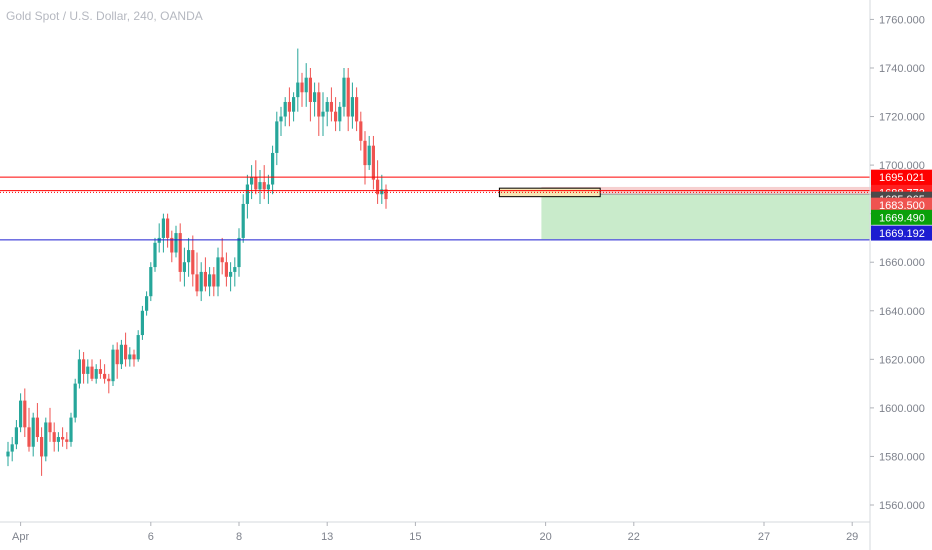 The width and height of the screenshot is (932, 550). What do you see at coordinates (902, 263) in the screenshot?
I see `y-tick-label: 1660.000` at bounding box center [902, 263].